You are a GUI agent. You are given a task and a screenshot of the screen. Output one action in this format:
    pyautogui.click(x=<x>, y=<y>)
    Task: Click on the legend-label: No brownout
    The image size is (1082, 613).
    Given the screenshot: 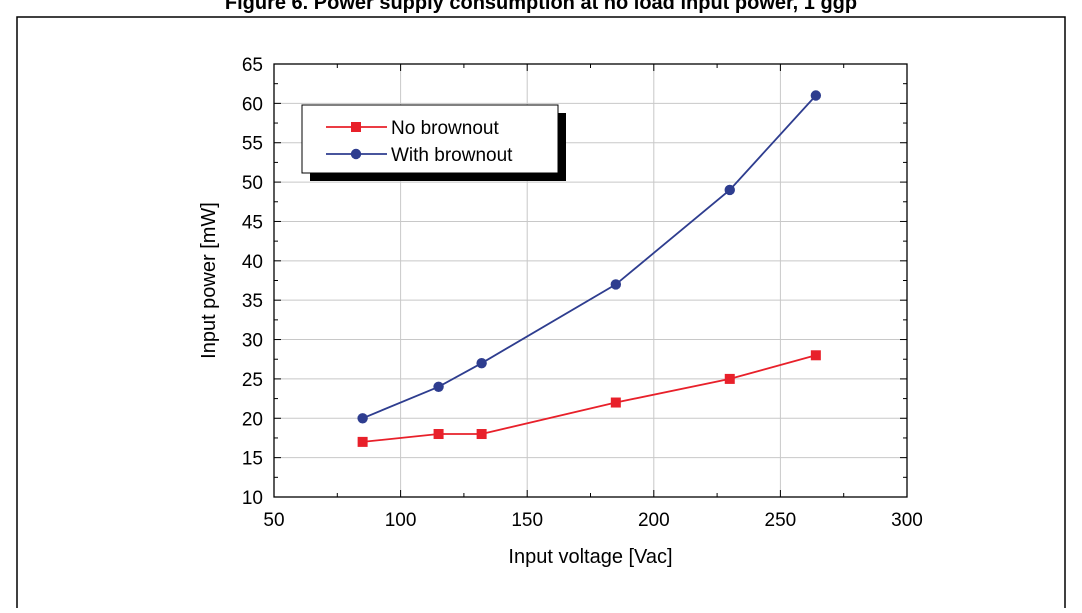 What is the action you would take?
    pyautogui.click(x=445, y=128)
    